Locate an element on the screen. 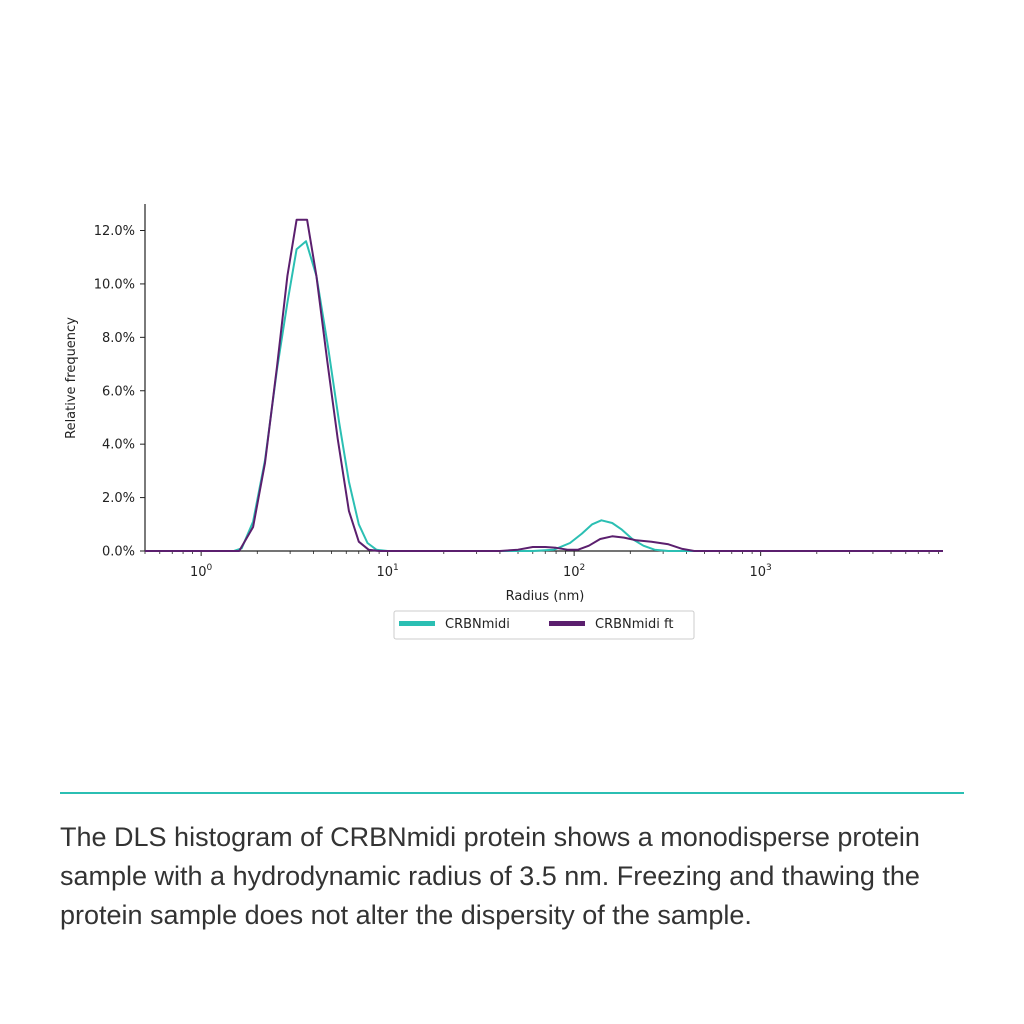  x-tick-label: 10² is located at coordinates (574, 571).